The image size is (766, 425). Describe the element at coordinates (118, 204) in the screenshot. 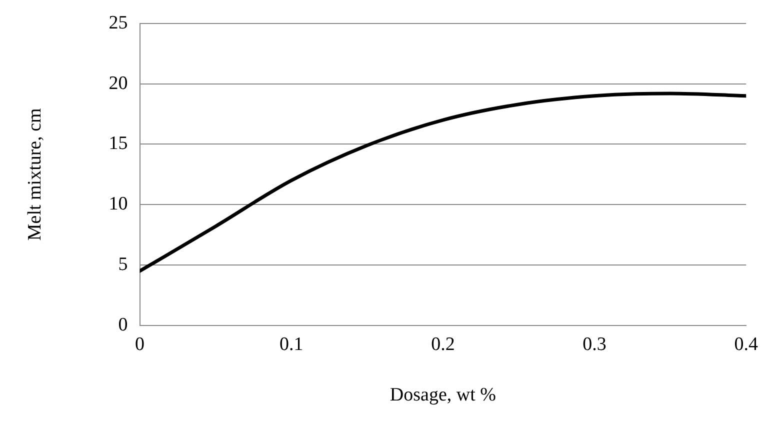

I see `y-tick-label: 10` at that location.